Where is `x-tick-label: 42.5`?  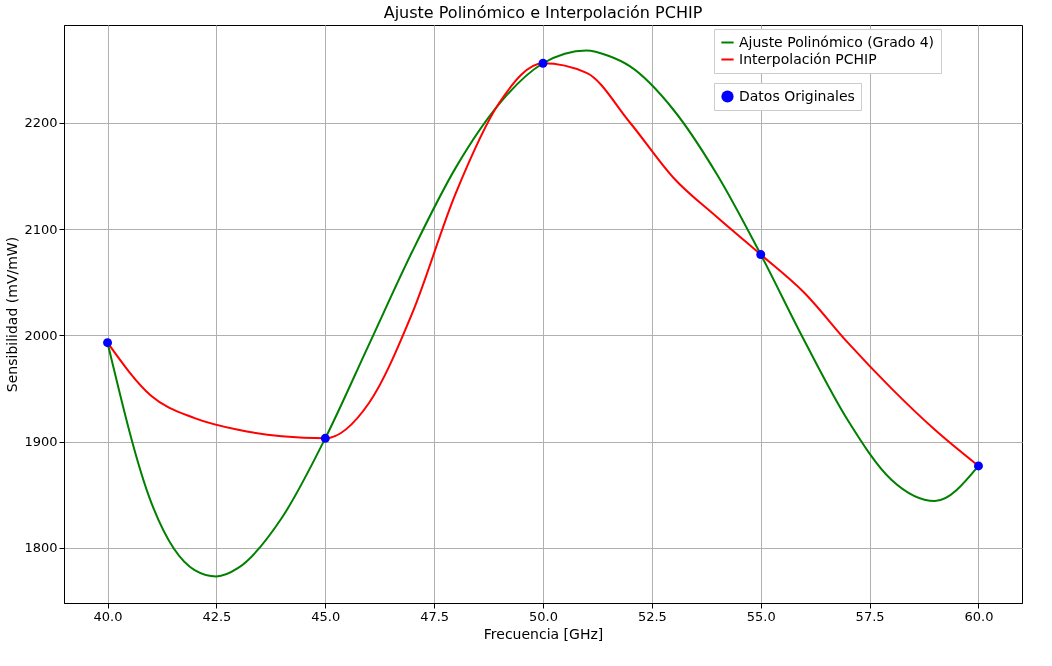
x-tick-label: 42.5 is located at coordinates (217, 616).